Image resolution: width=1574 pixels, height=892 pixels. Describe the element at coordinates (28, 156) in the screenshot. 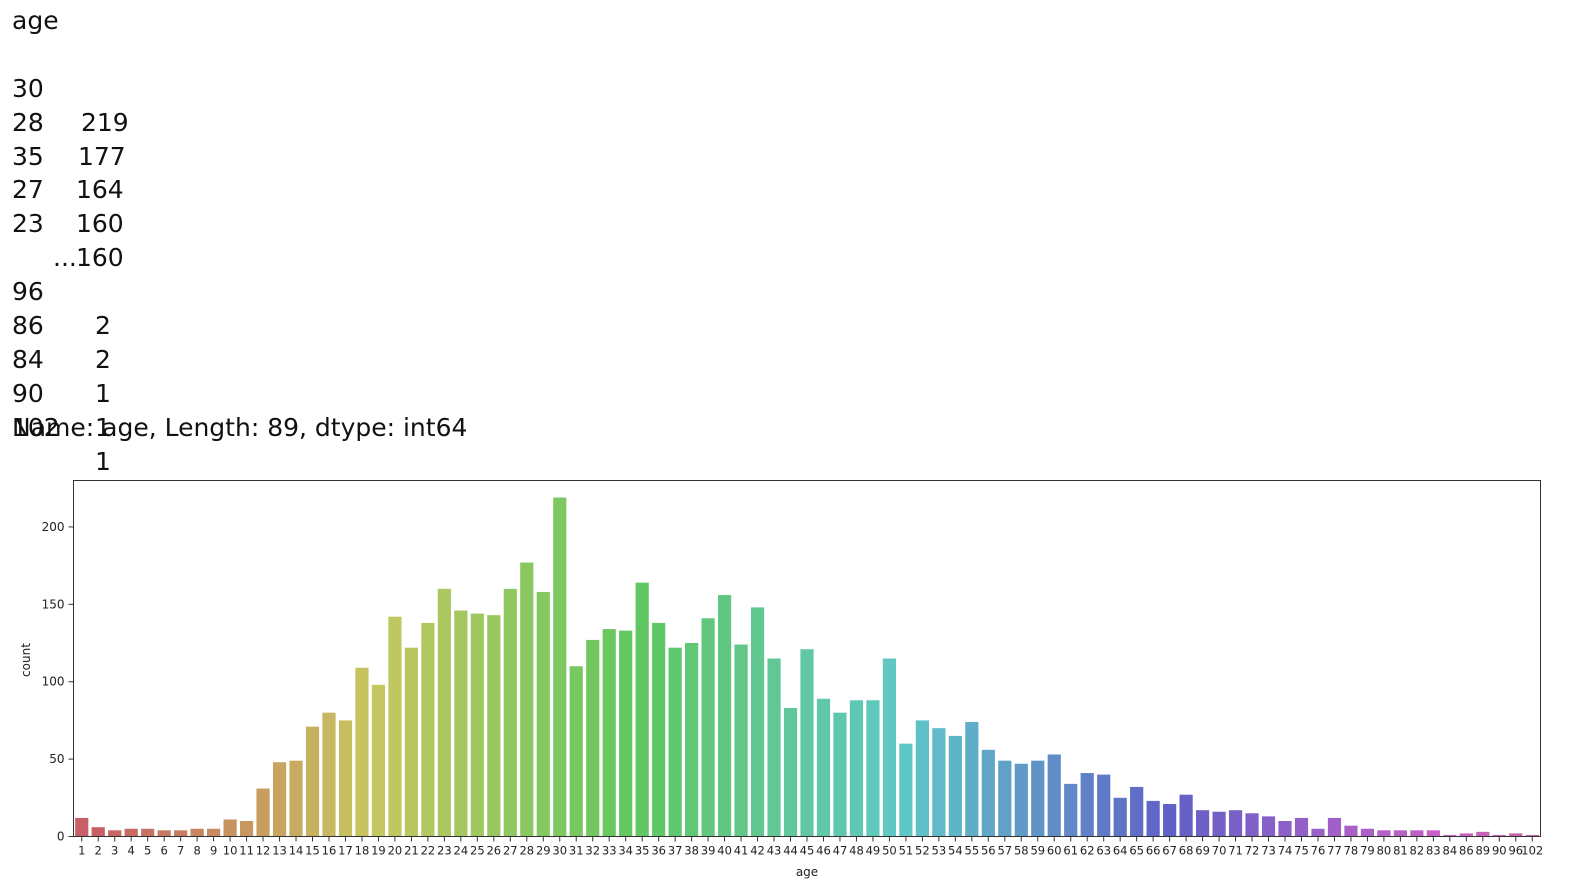

I see `row-key: 35` at that location.